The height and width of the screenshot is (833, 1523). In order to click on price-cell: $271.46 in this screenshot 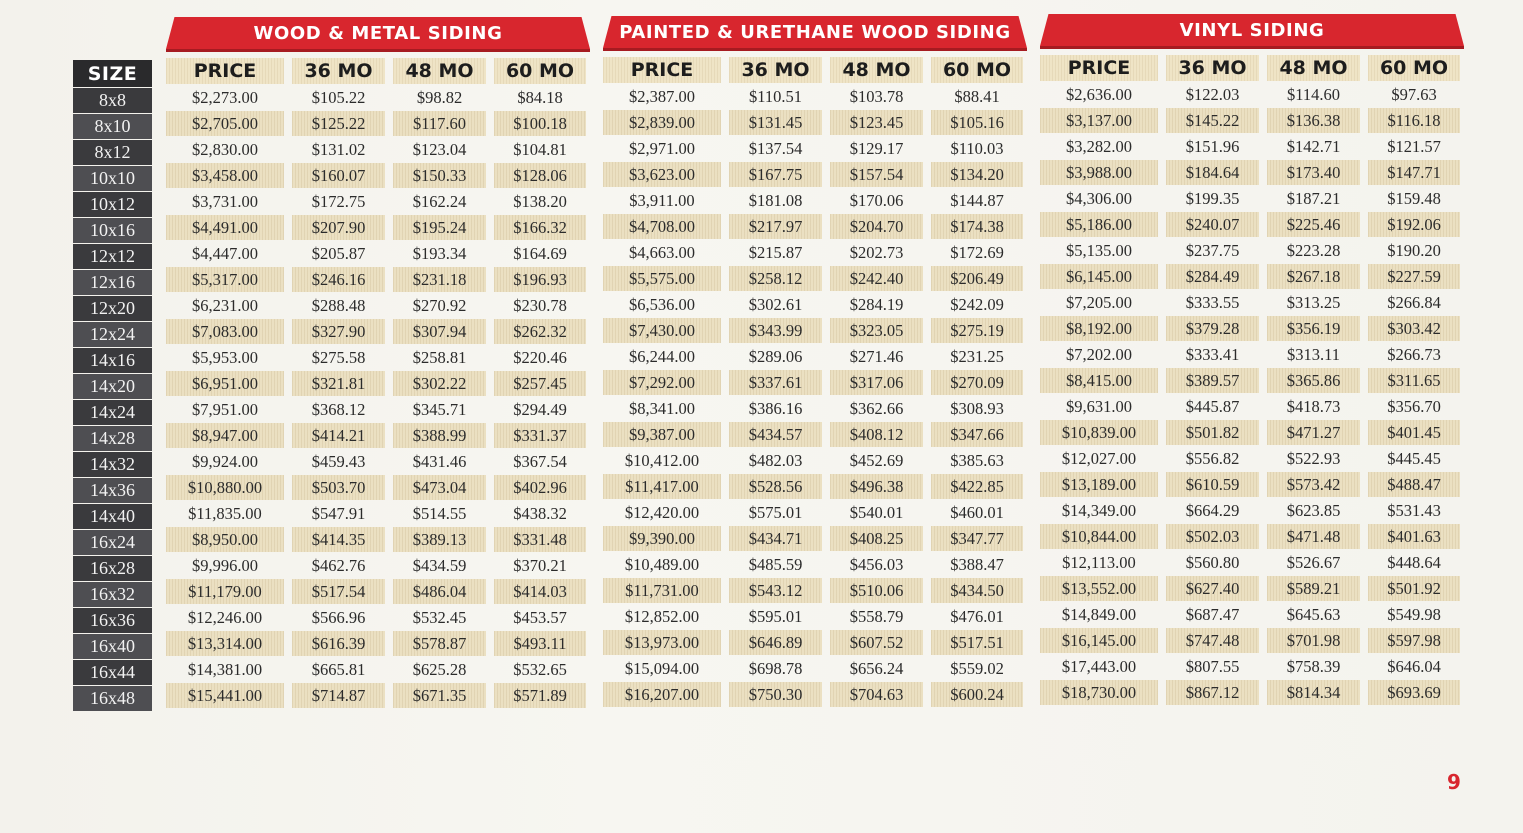, I will do `click(876, 356)`.